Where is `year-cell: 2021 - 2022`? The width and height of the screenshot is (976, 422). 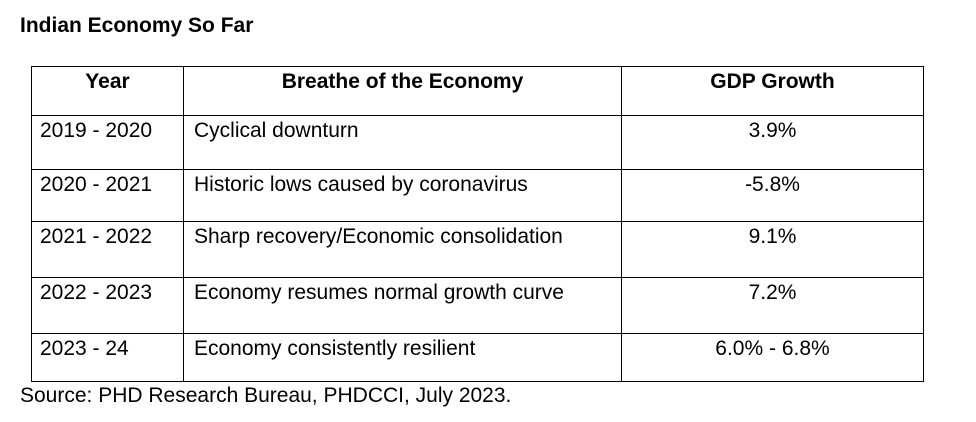 year-cell: 2021 - 2022 is located at coordinates (107, 249).